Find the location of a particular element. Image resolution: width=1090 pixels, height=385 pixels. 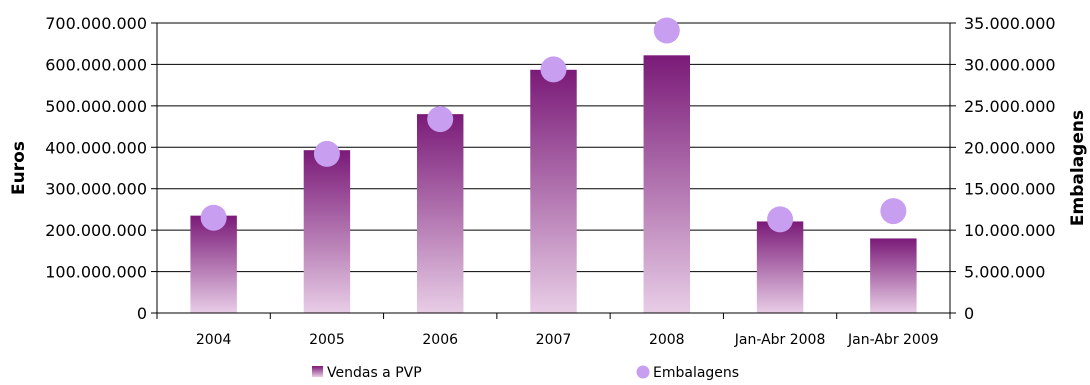

left-tick-label: 200.000.000 is located at coordinates (96, 230).